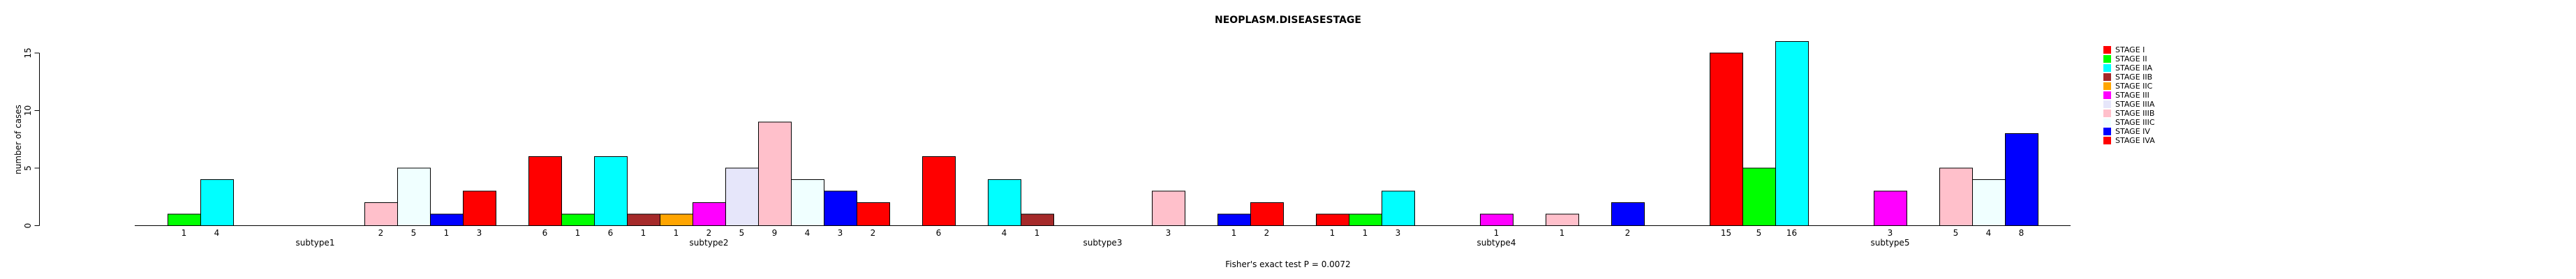 This screenshot has width=2576, height=279. I want to click on legend-item-stage-iiib: STAGE IIIB, so click(2129, 113).